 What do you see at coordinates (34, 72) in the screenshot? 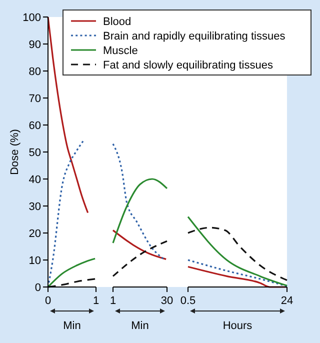
I see `y-tick-label: 80` at bounding box center [34, 72].